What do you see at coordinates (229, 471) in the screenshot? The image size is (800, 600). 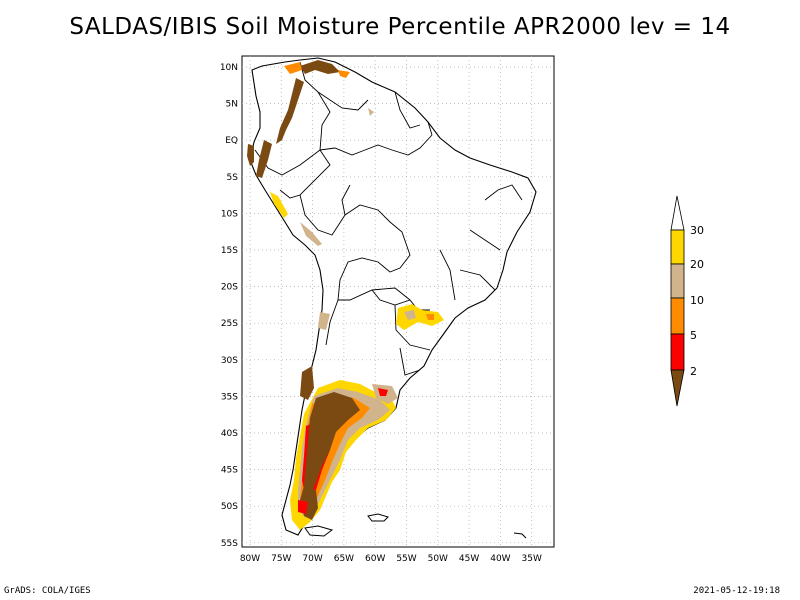 I see `lat-label: 45S` at bounding box center [229, 471].